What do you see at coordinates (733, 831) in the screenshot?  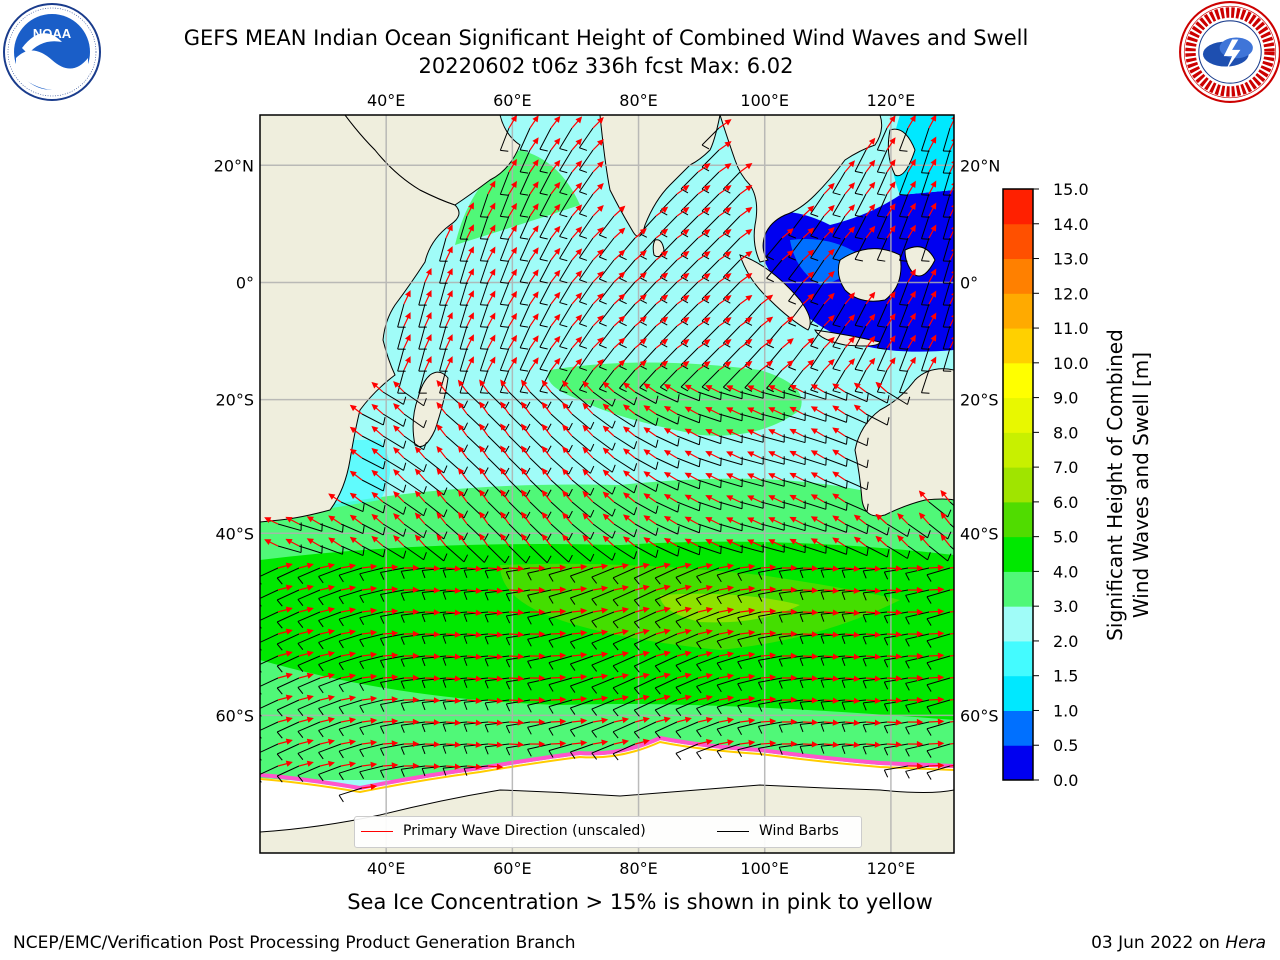 I see `legend-barb-line` at bounding box center [733, 831].